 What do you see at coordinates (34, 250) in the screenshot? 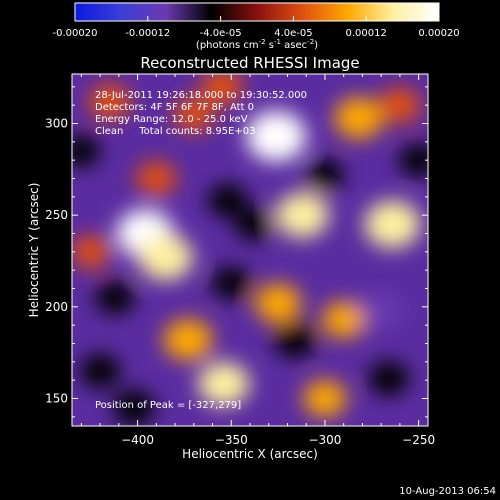
I see `y-axis-label: Heliocentric Y (arcsec)` at bounding box center [34, 250].